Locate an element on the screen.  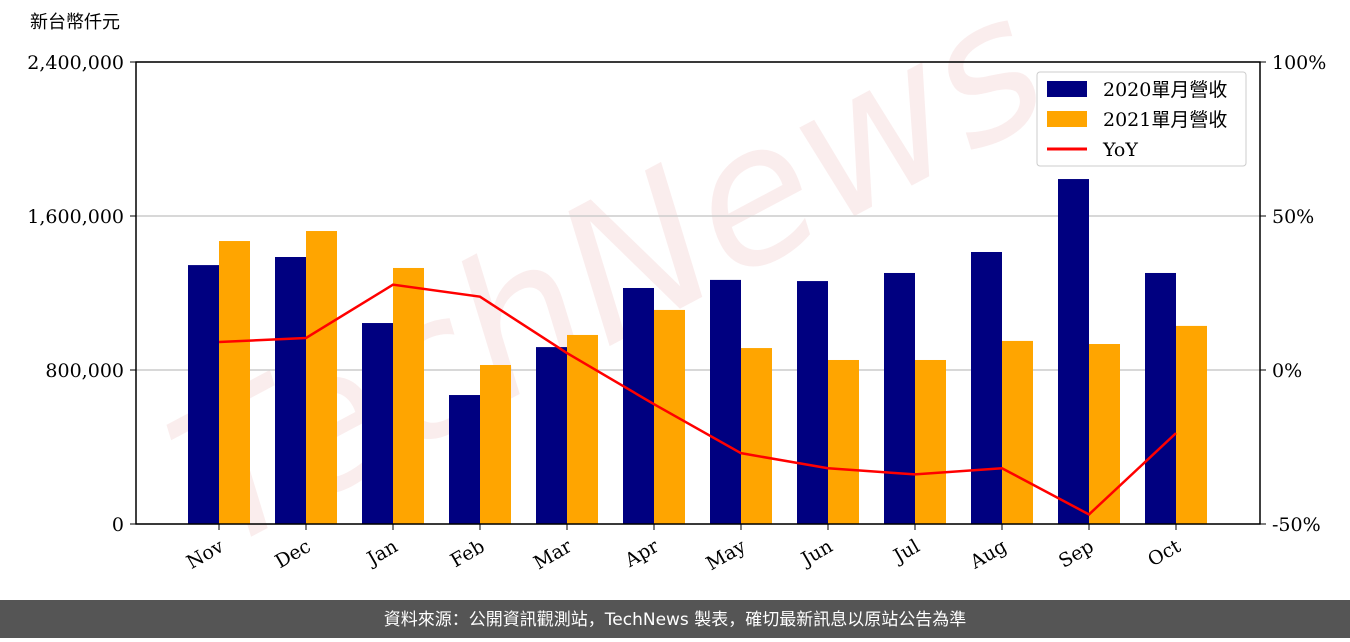
y-tick-label: 1,600,000 is located at coordinates (75, 217).